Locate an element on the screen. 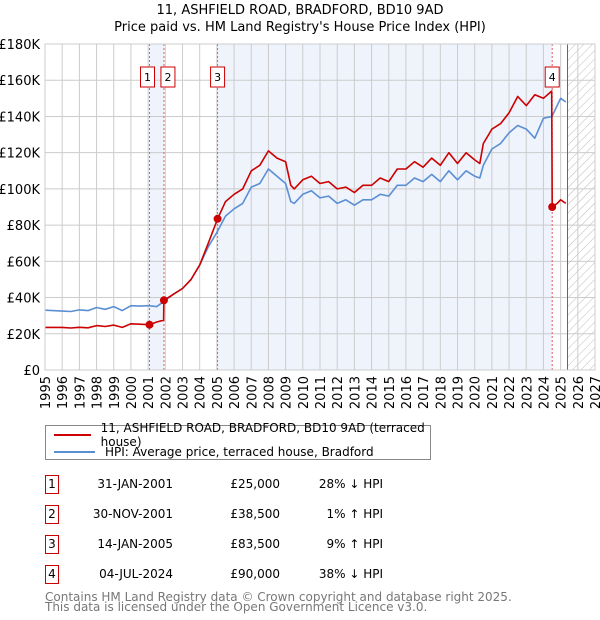 The image size is (600, 620). x-tick-label: 2002 is located at coordinates (166, 392).